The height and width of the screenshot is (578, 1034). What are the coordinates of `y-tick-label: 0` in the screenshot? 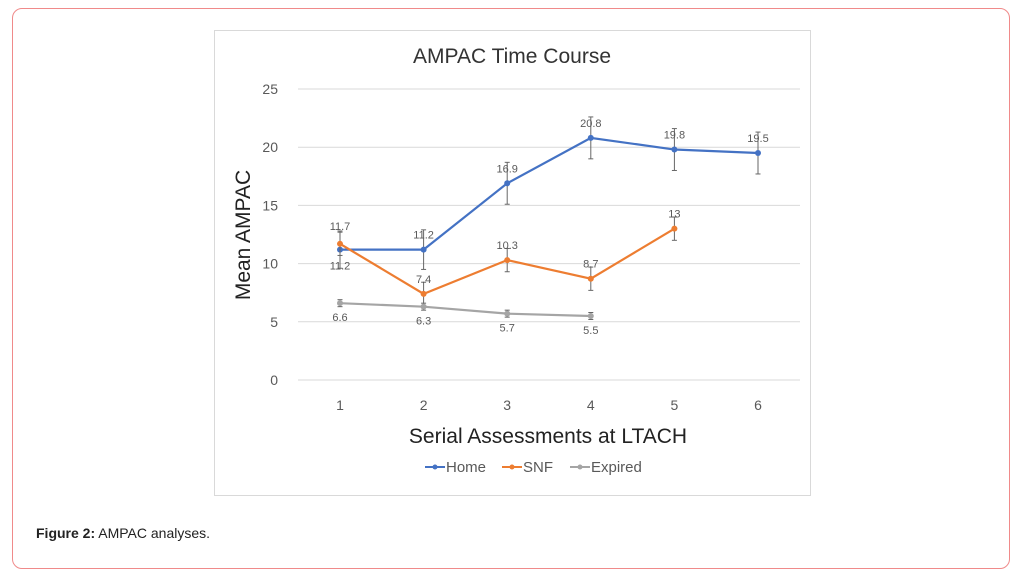 It's located at (274, 380).